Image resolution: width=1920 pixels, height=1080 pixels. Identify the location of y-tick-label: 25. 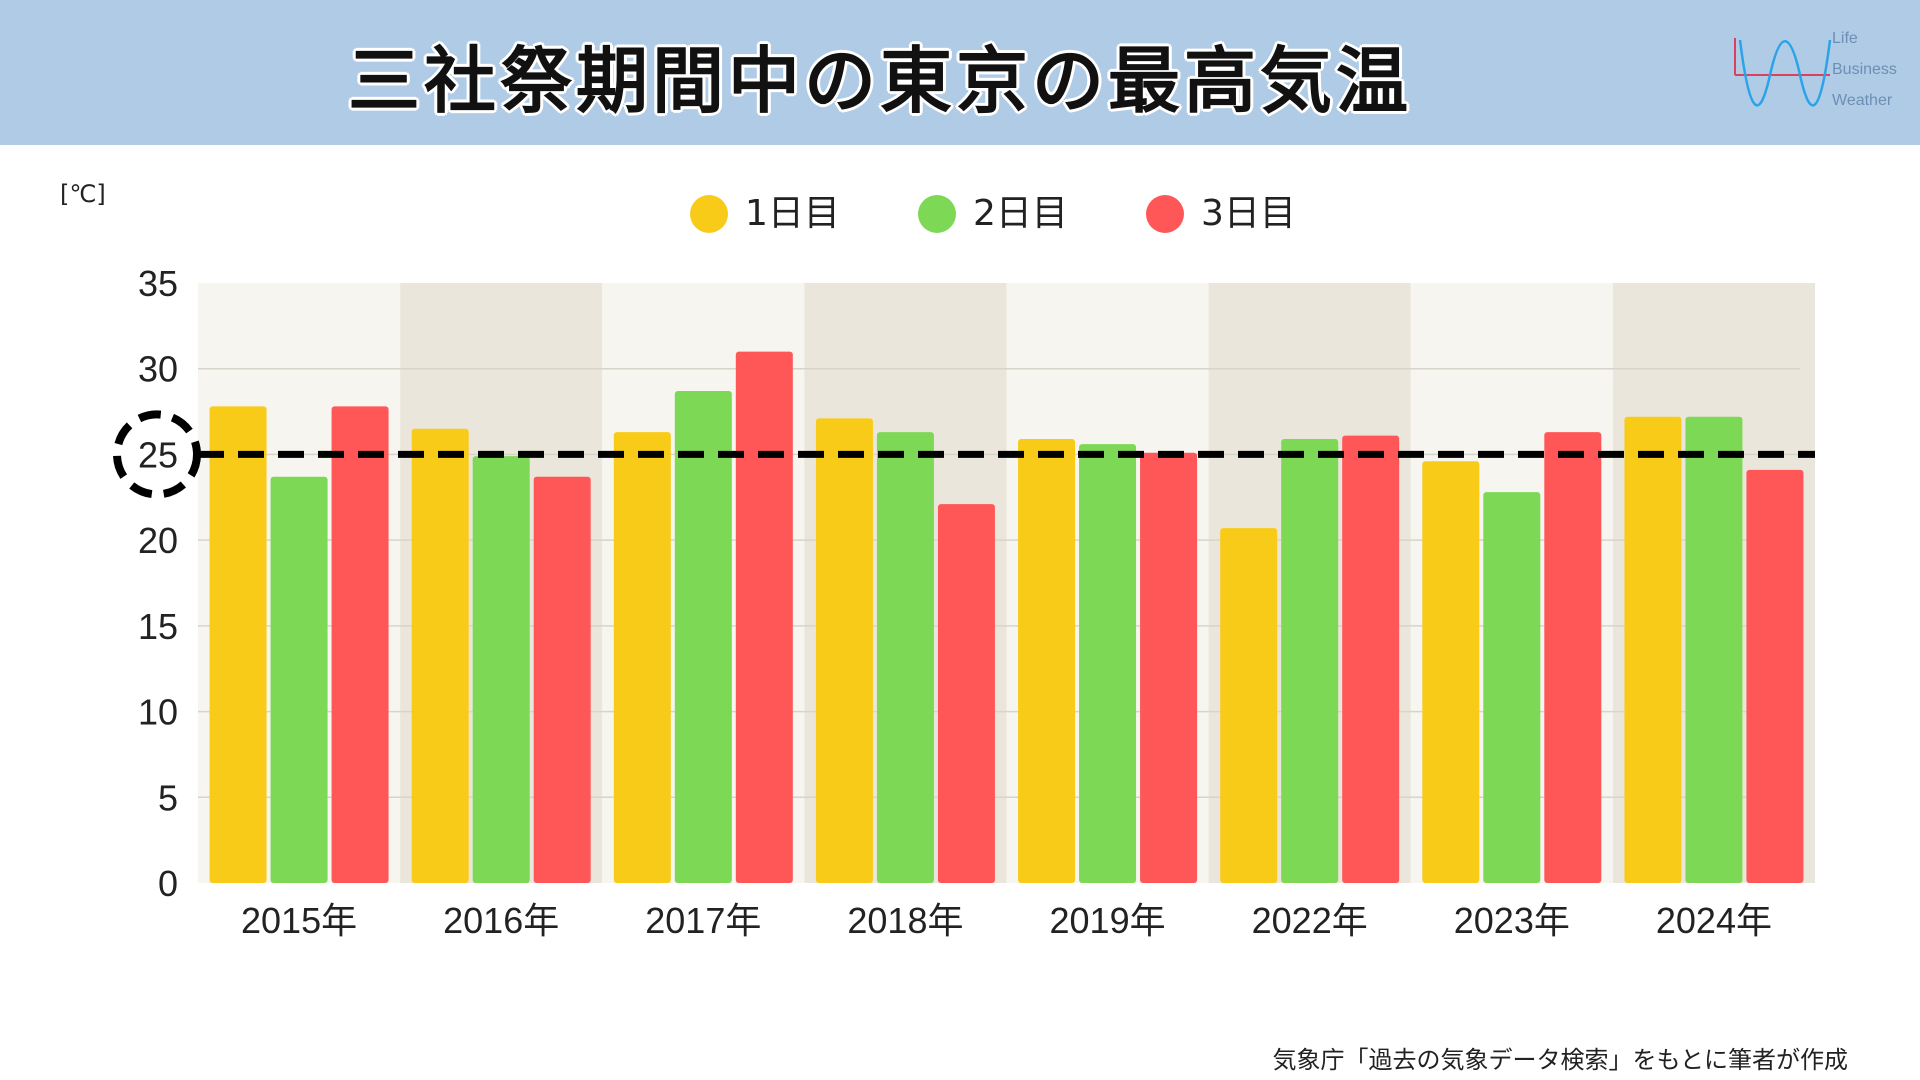
(158, 454).